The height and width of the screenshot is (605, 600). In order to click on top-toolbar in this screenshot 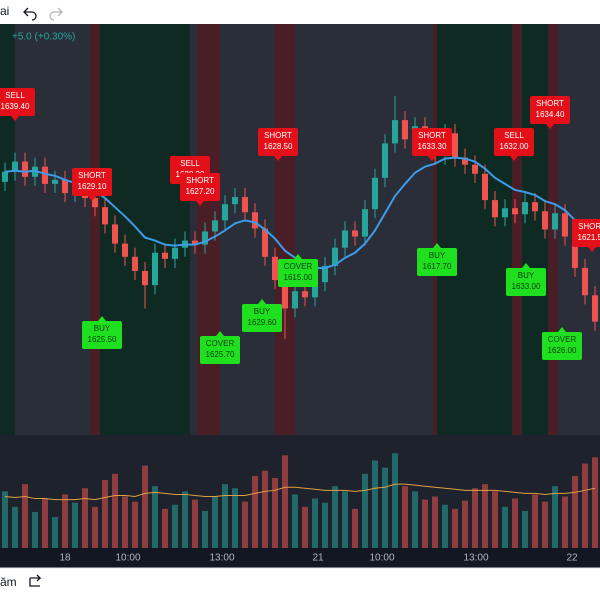, I will do `click(300, 12)`.